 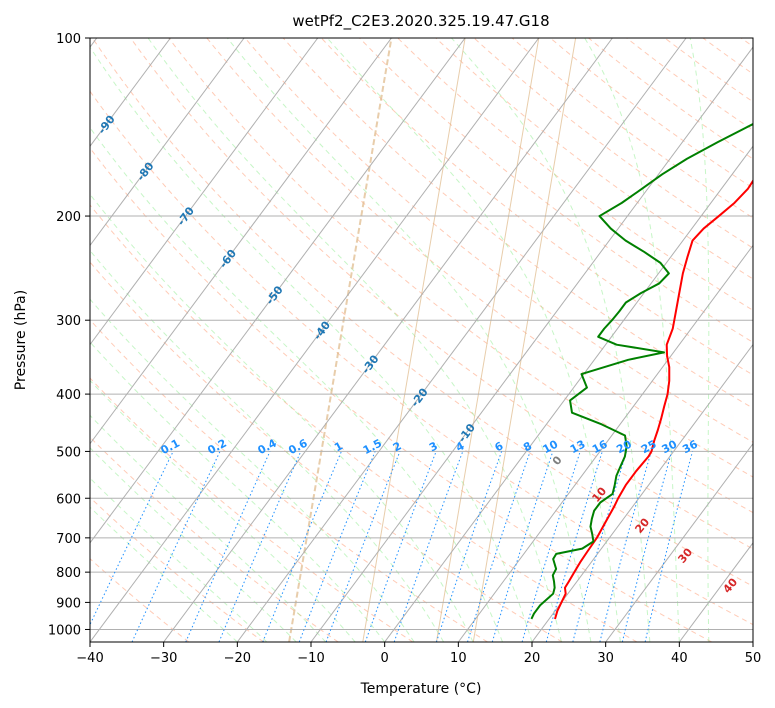 What do you see at coordinates (557, 460) in the screenshot?
I see `moist-adiabat-label: 0` at bounding box center [557, 460].